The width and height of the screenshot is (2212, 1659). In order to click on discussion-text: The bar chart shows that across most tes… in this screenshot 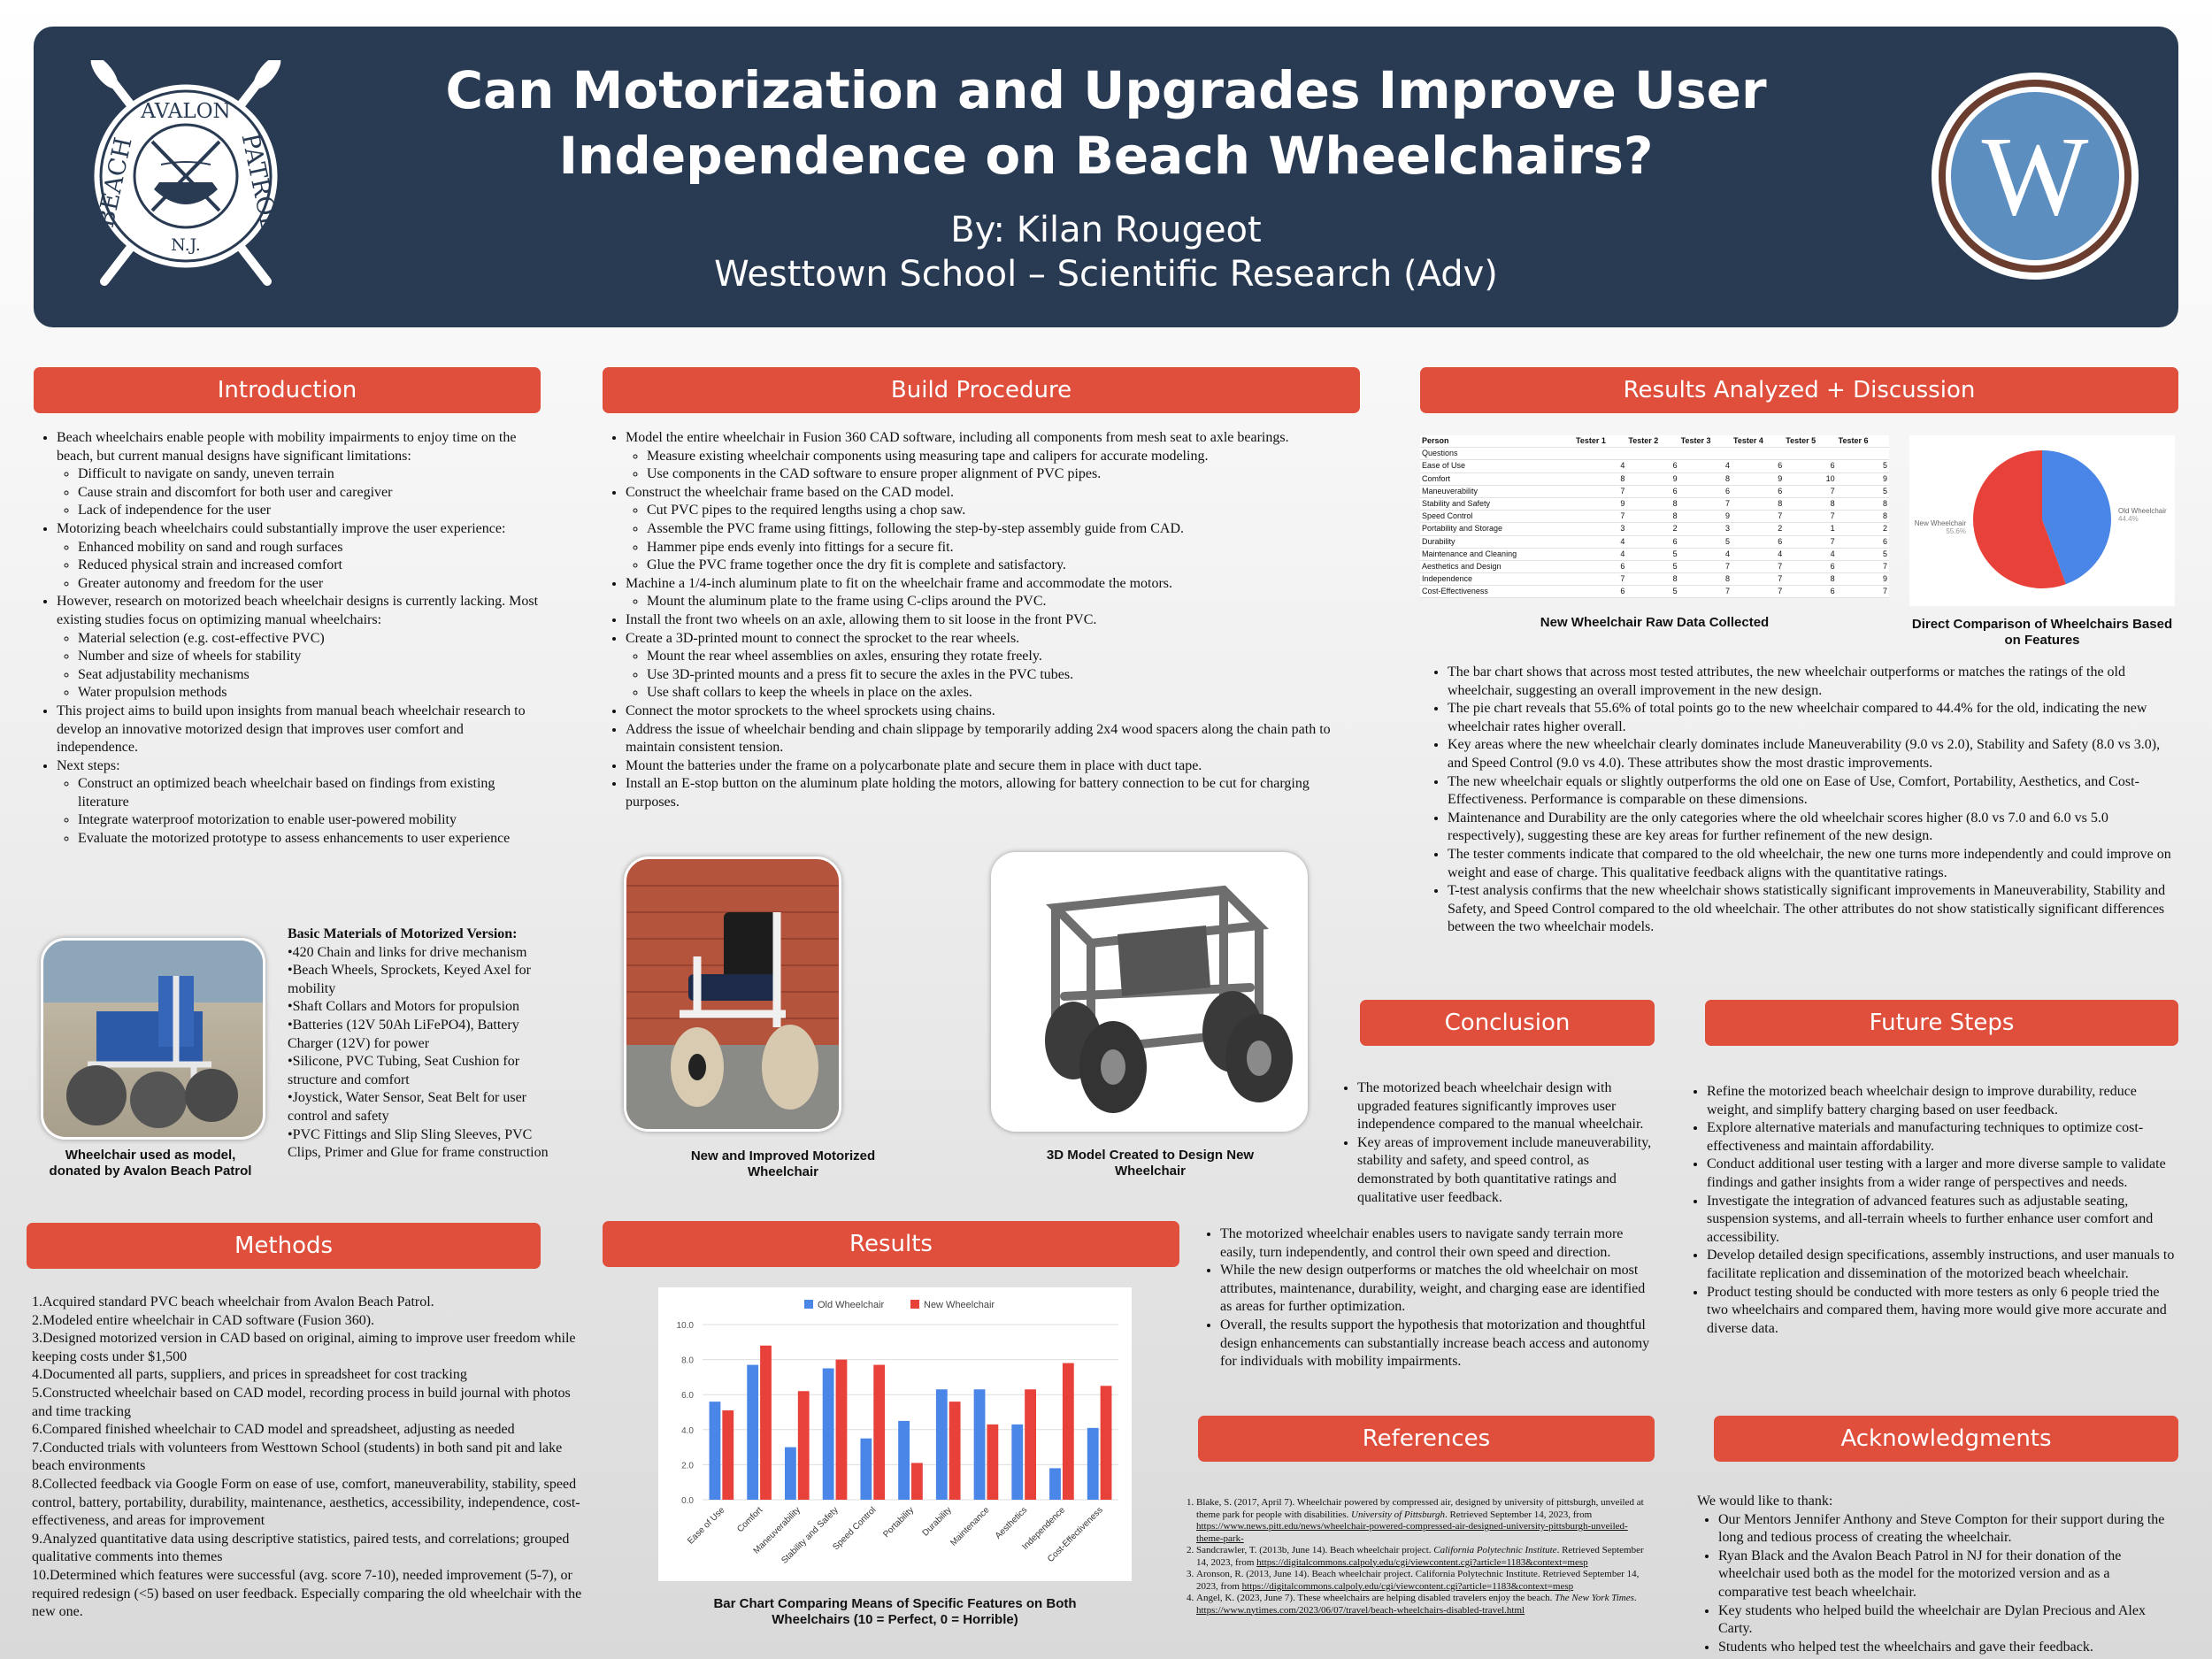, I will do `click(1802, 801)`.